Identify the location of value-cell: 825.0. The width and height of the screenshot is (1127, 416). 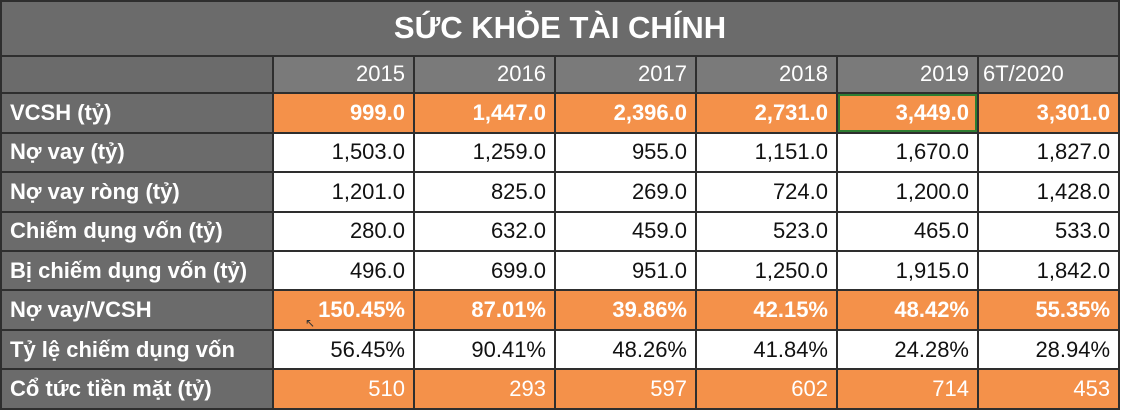
(484, 192).